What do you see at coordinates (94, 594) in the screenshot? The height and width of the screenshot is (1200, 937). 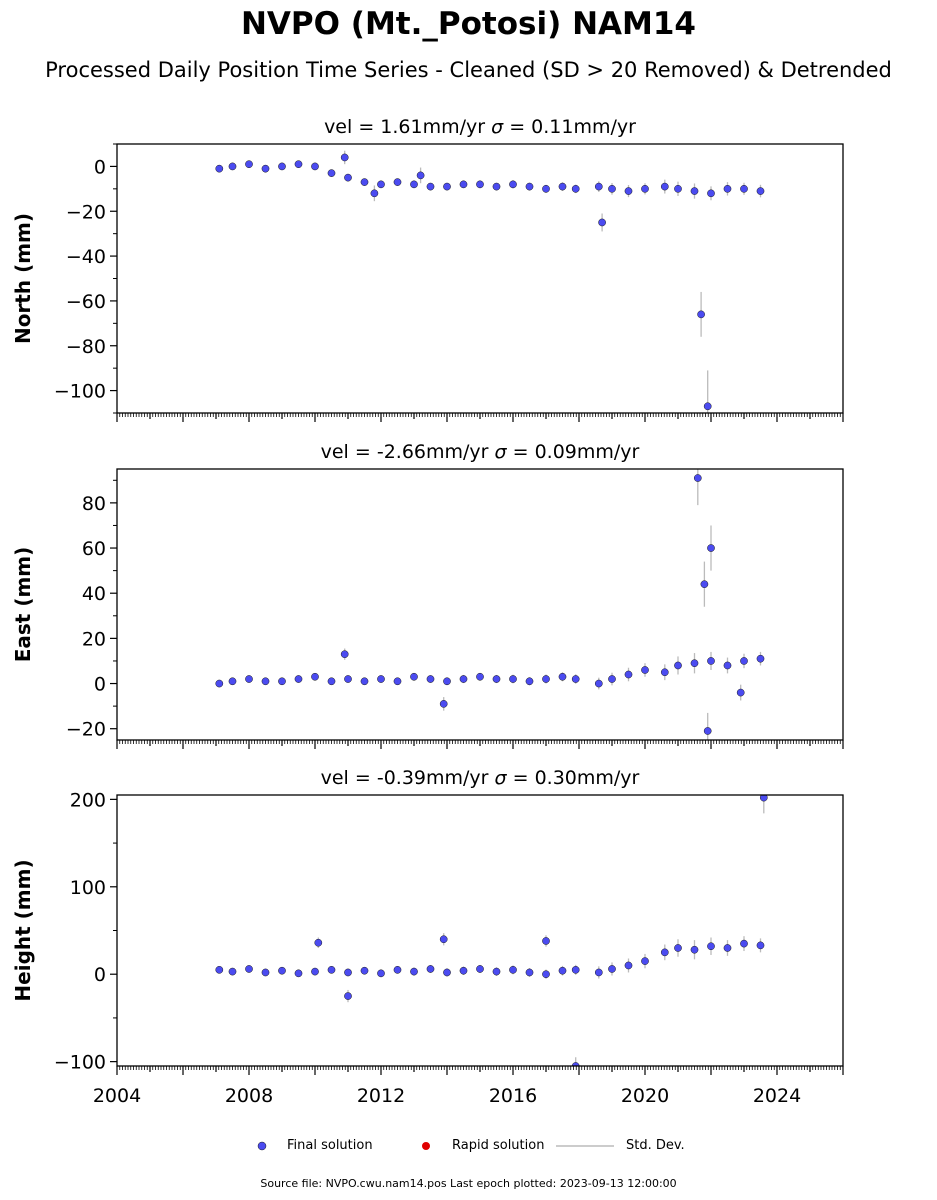 I see `y-tick-label: 40` at bounding box center [94, 594].